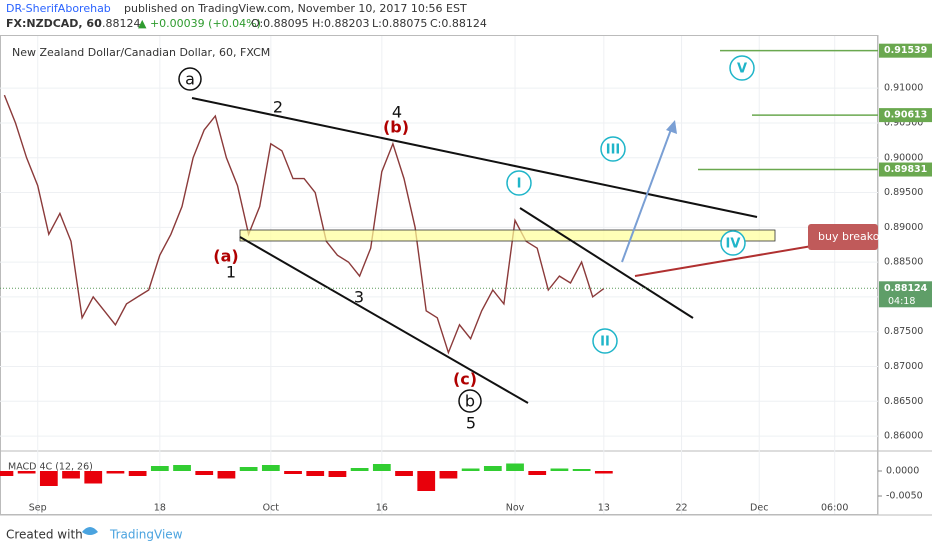 The height and width of the screenshot is (550, 932). What do you see at coordinates (903, 88) in the screenshot?
I see `y-tick-label: 0.91000` at bounding box center [903, 88].